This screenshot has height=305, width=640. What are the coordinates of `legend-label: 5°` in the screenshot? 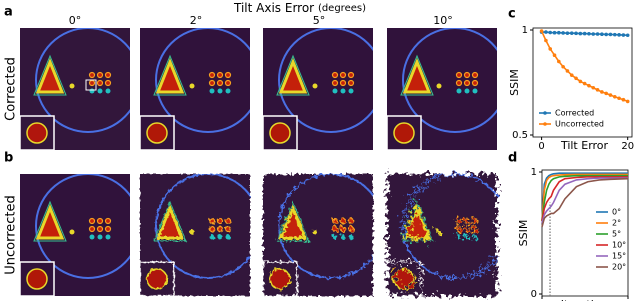 It's located at (616, 234).